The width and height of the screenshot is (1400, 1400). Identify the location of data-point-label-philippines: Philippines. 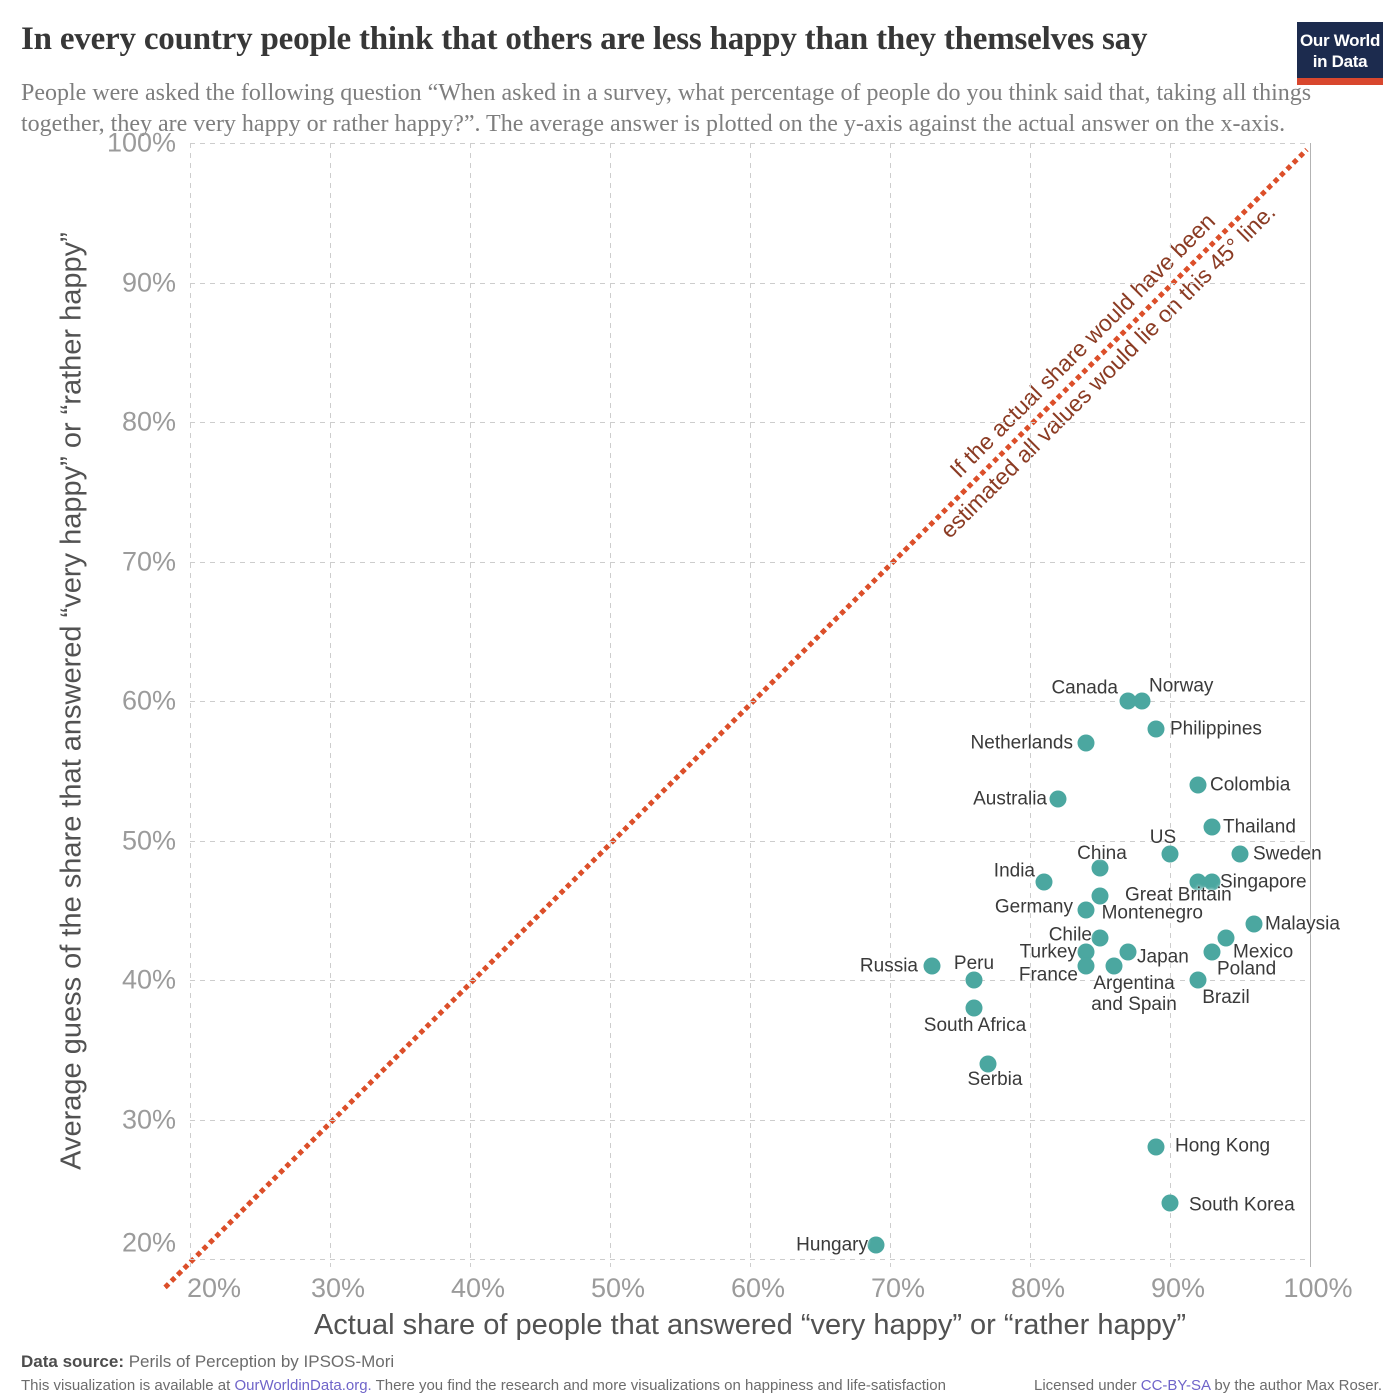
(1216, 729).